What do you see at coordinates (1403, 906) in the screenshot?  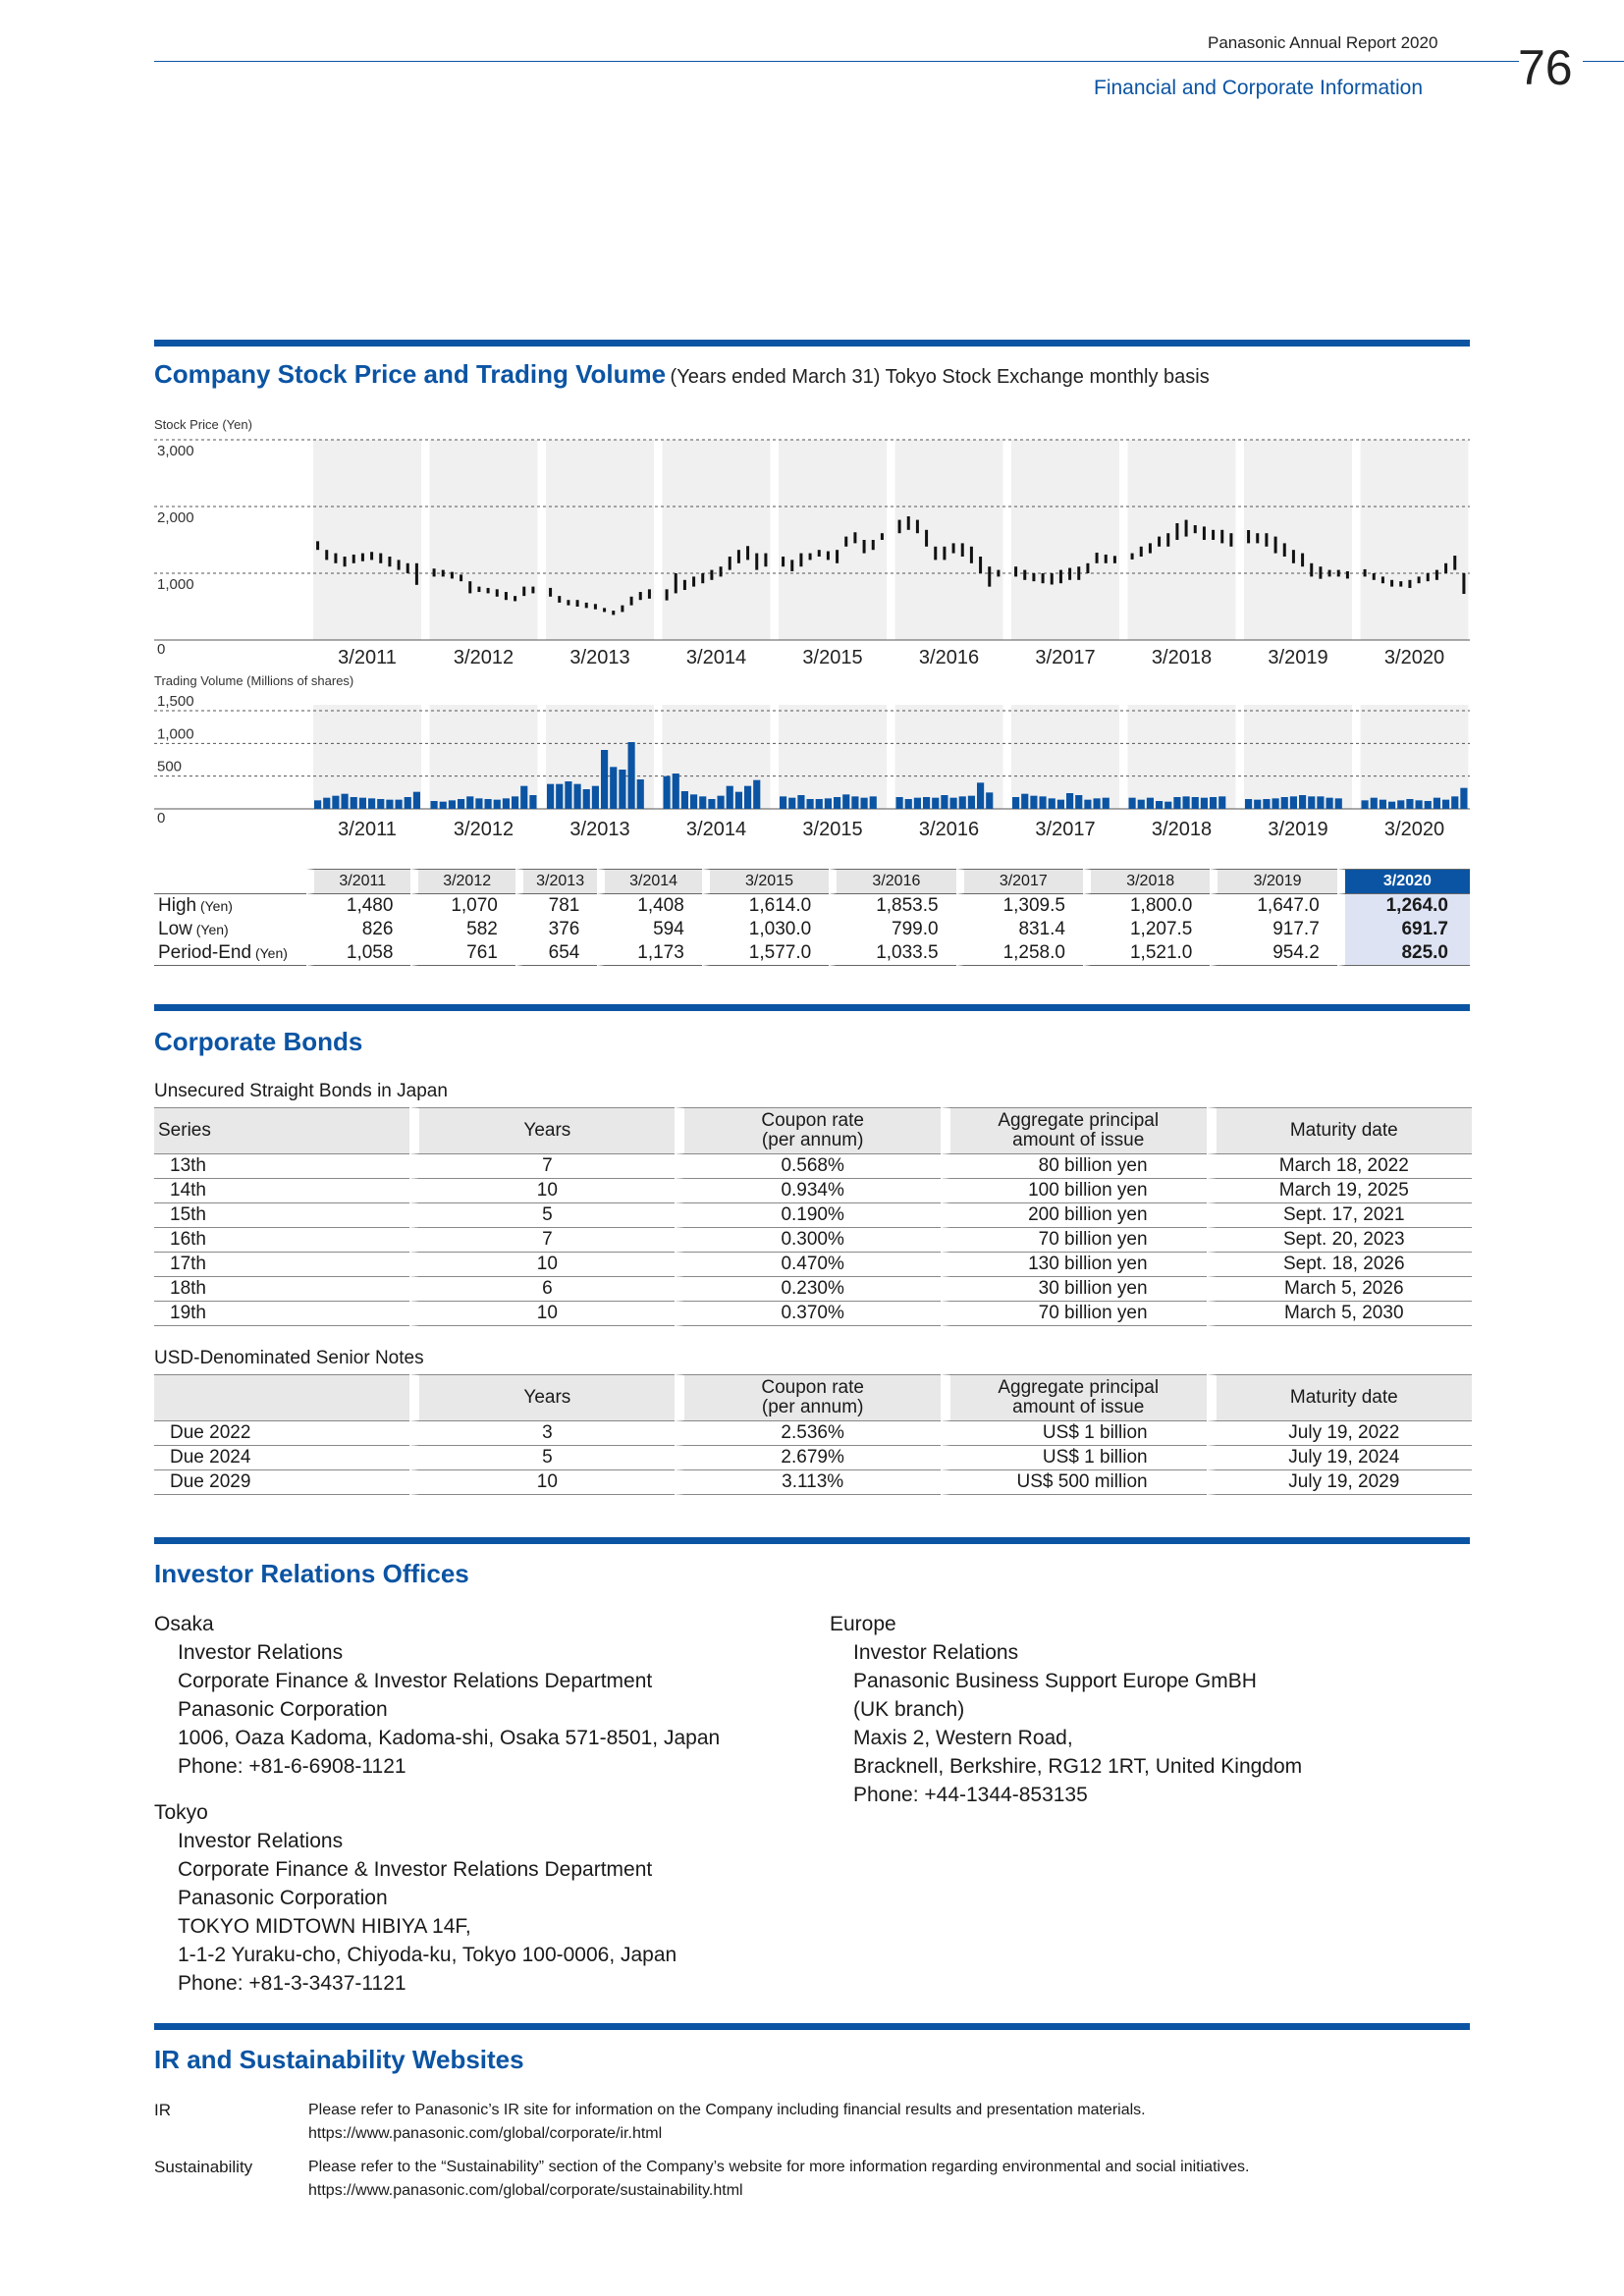 I see `stock-cell: 1,264.0` at bounding box center [1403, 906].